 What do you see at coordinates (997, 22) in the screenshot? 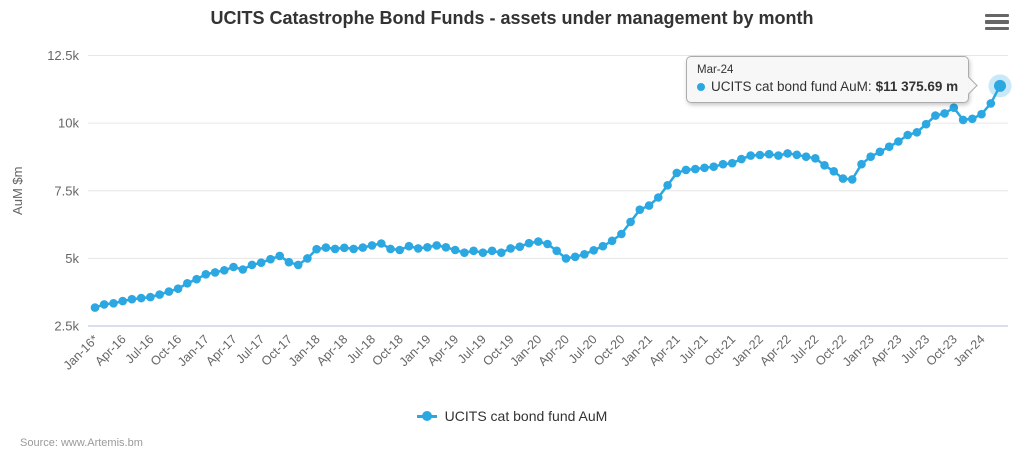
I see `chart-context-menu-button` at bounding box center [997, 22].